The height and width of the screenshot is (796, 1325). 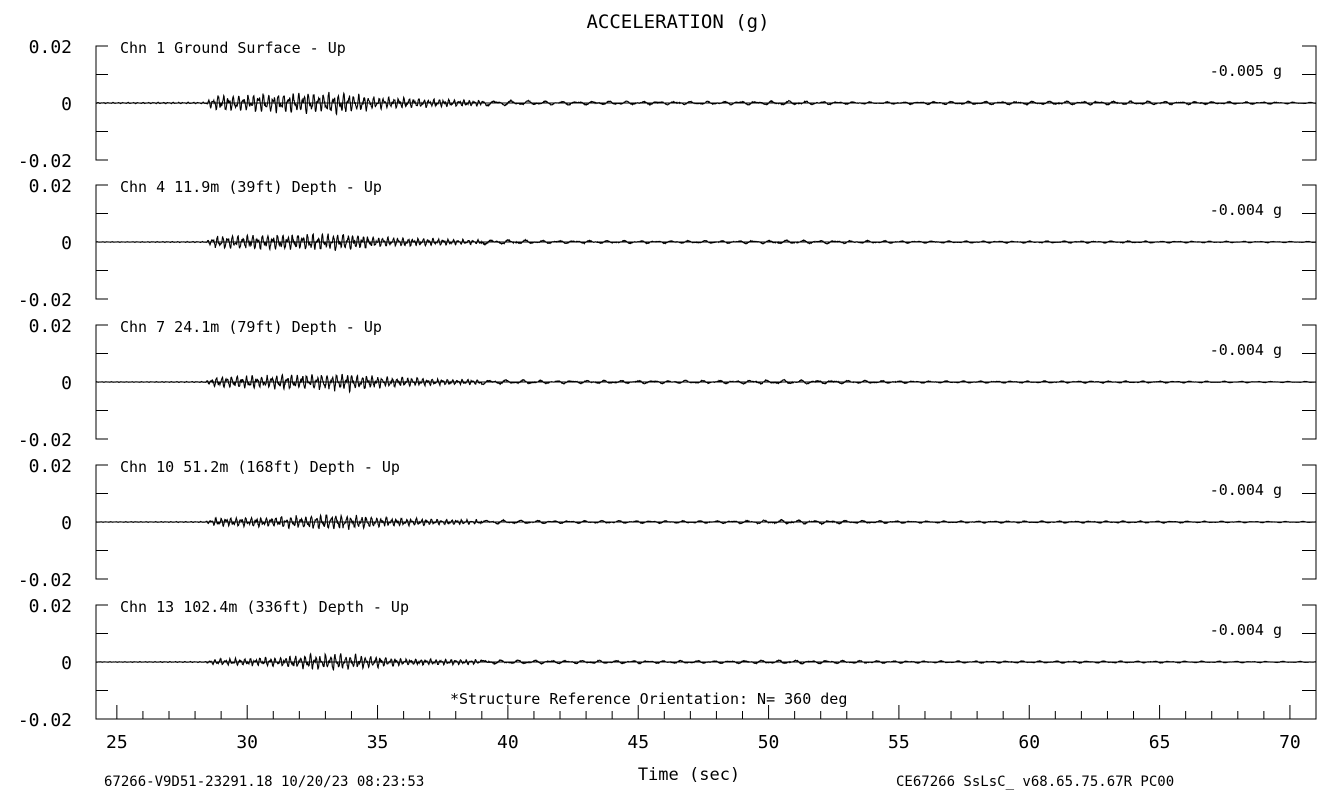 I want to click on x-tick-label: 25, so click(x=117, y=742).